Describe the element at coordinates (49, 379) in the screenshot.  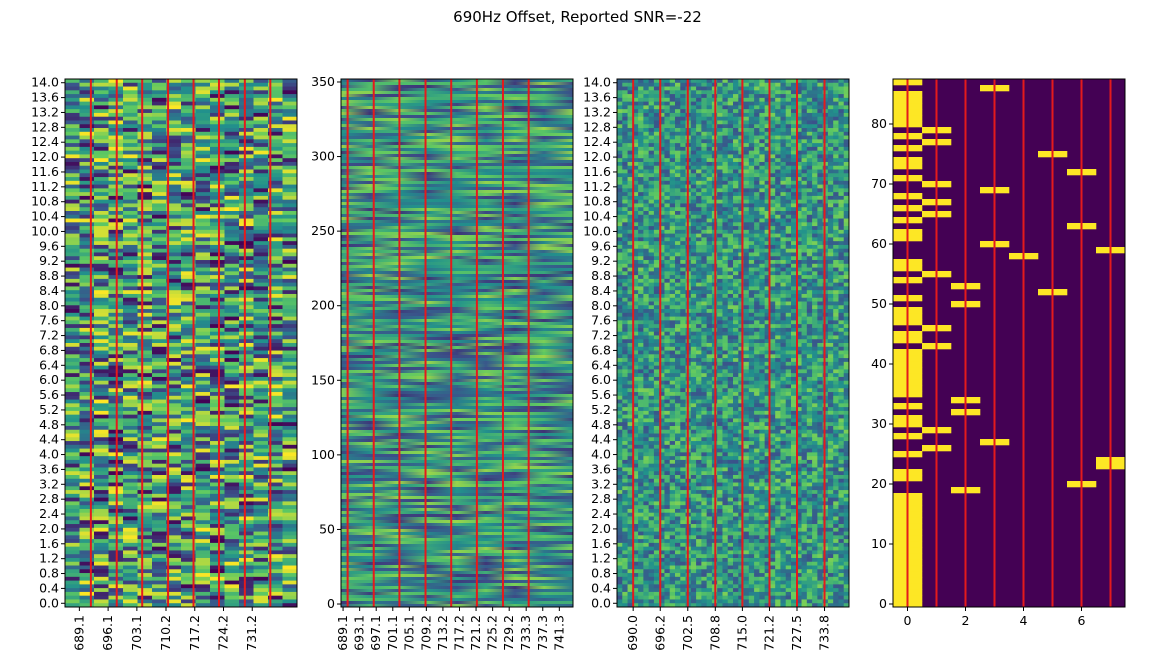
I see `y-tick-label: 6.0` at that location.